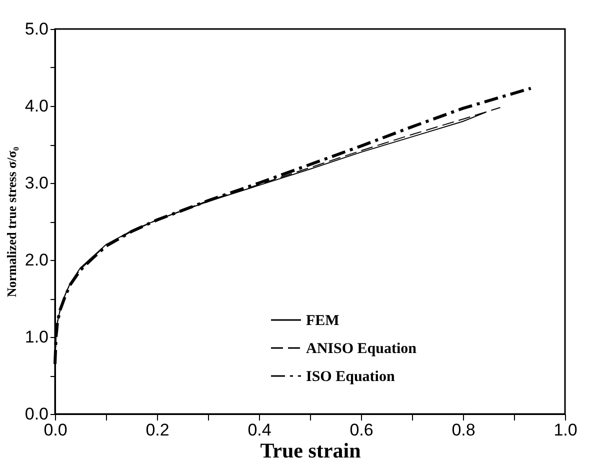  I want to click on y-tick-label: 4.0, so click(36, 106).